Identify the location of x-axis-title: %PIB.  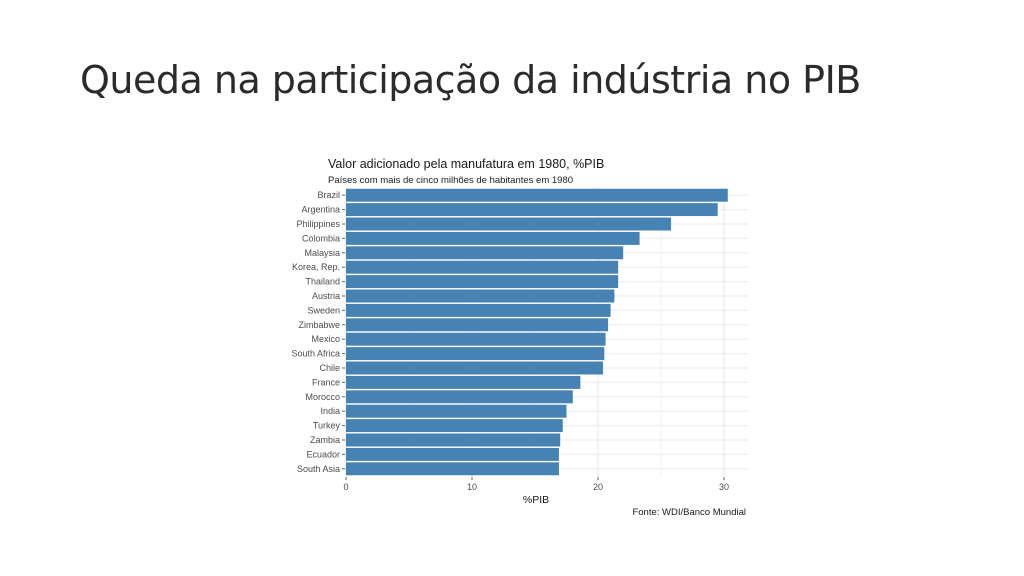
(536, 500).